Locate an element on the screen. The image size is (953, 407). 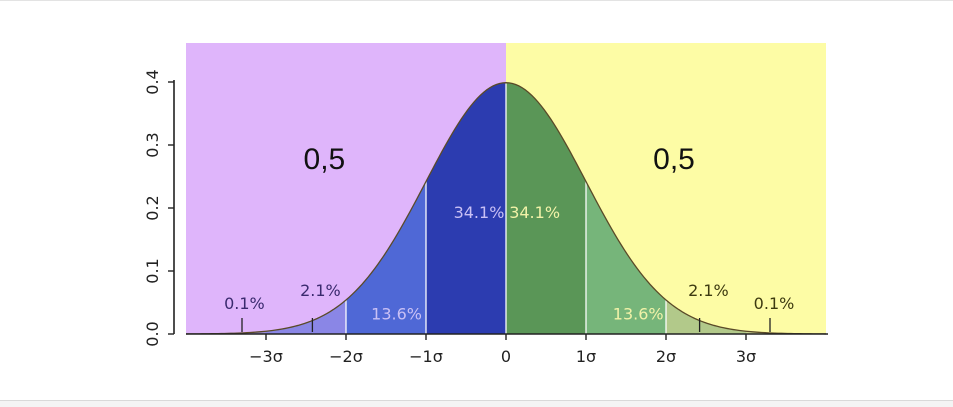
y-tick-label: 0.2 is located at coordinates (152, 207).